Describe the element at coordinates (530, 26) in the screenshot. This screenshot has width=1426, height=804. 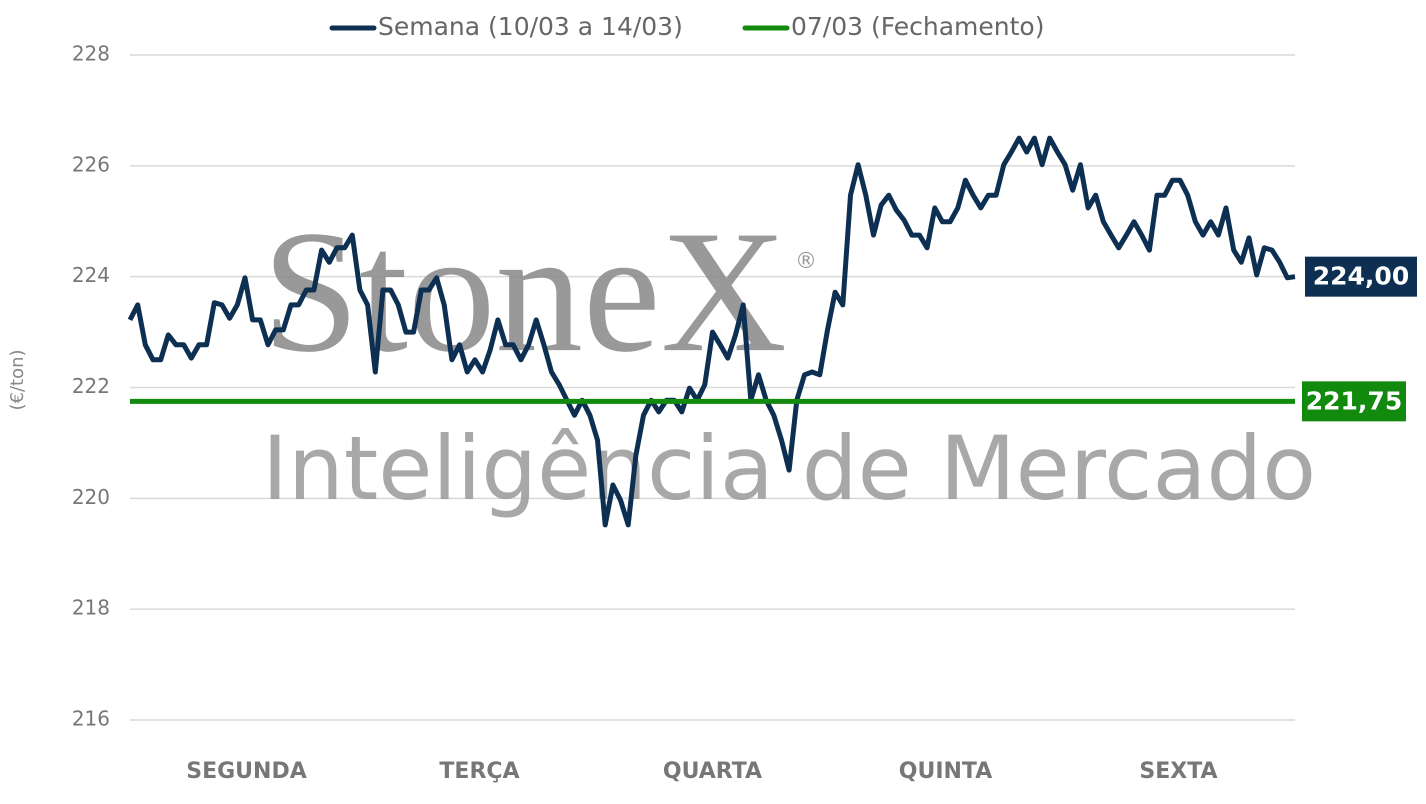
I see `legend-label: Semana (10/03 a 14/03)` at that location.